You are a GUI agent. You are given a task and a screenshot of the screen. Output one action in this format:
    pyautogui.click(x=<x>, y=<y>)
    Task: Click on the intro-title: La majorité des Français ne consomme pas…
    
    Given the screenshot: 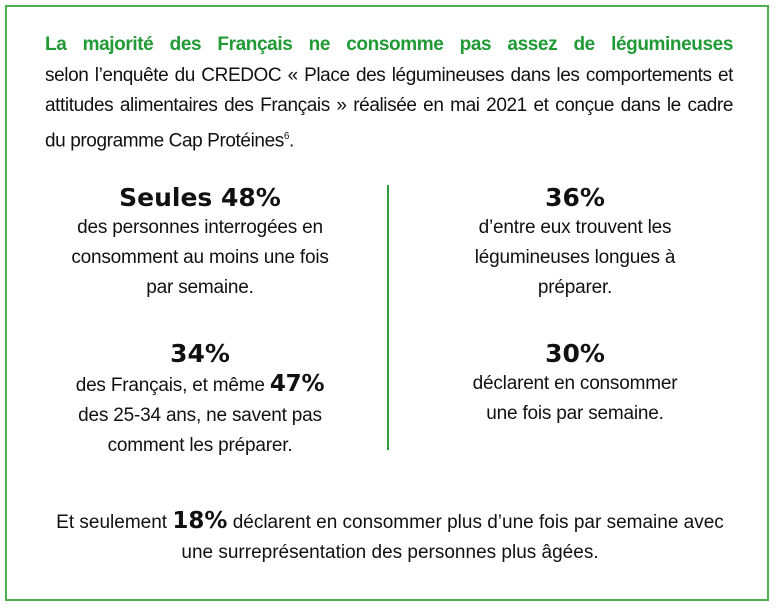 What is the action you would take?
    pyautogui.click(x=389, y=44)
    